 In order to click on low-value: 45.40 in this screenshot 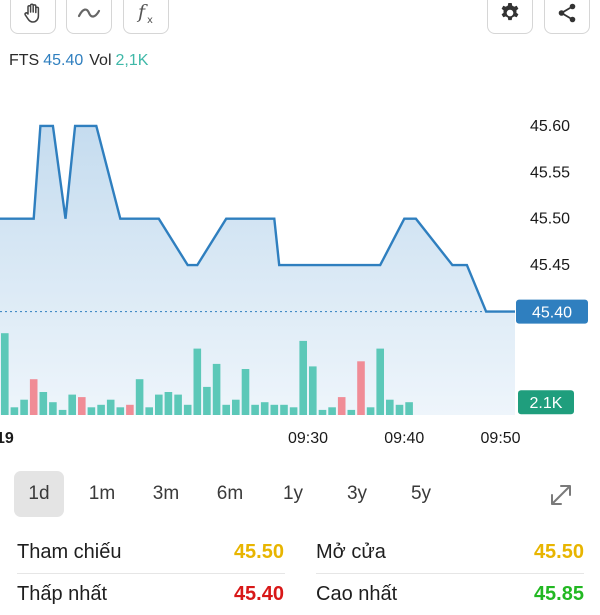, I will do `click(258, 594)`.